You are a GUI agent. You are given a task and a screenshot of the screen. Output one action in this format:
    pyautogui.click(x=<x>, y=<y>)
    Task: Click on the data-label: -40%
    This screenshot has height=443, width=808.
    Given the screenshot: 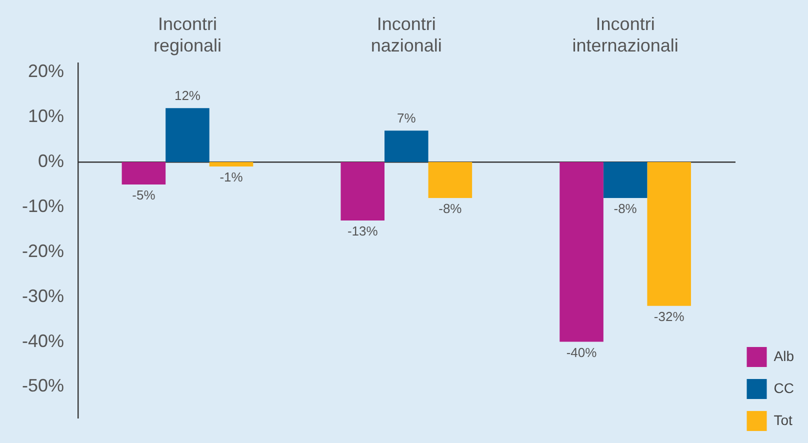 What is the action you would take?
    pyautogui.click(x=582, y=352)
    